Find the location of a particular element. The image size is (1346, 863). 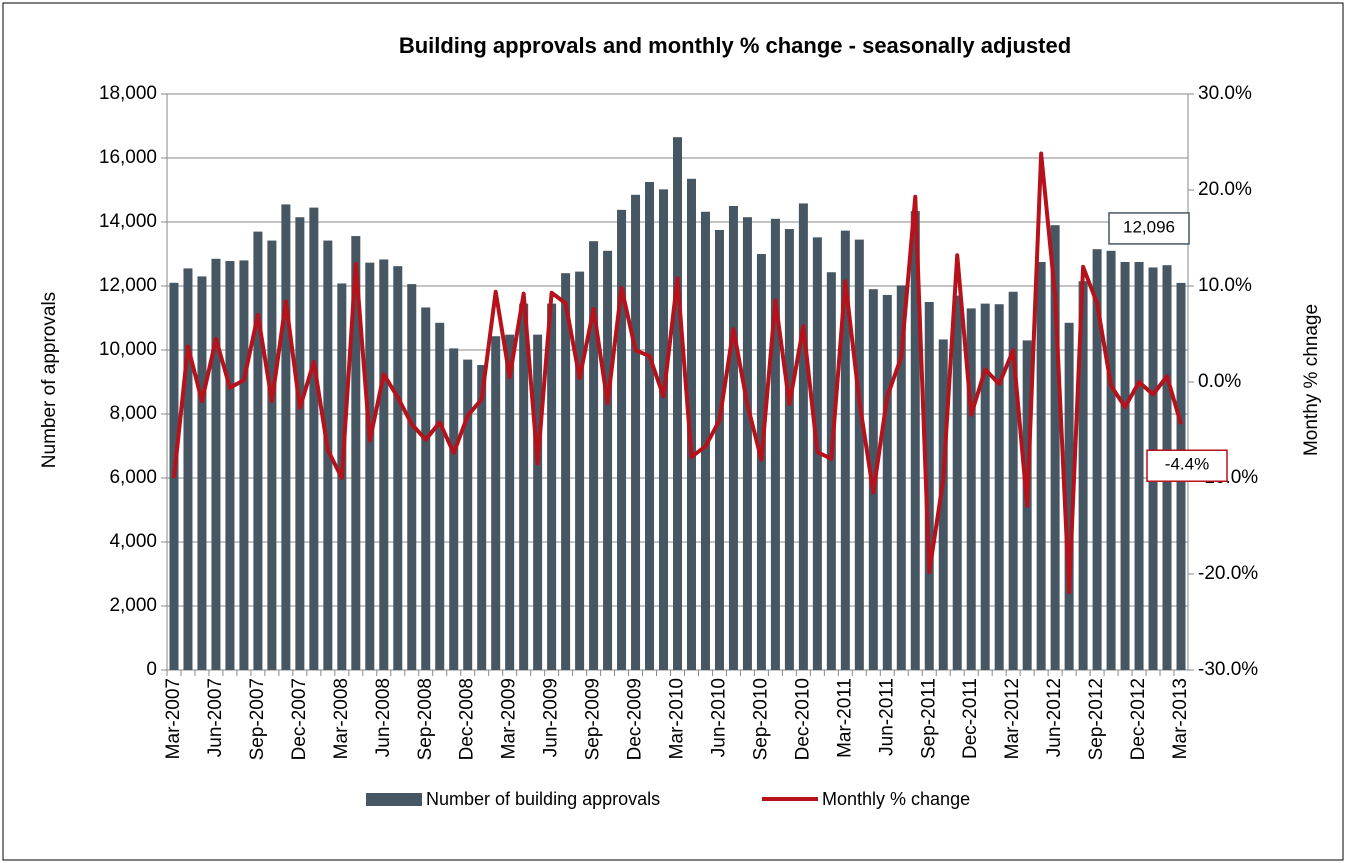

x-tick-label: Mar-2013 is located at coordinates (1180, 718).